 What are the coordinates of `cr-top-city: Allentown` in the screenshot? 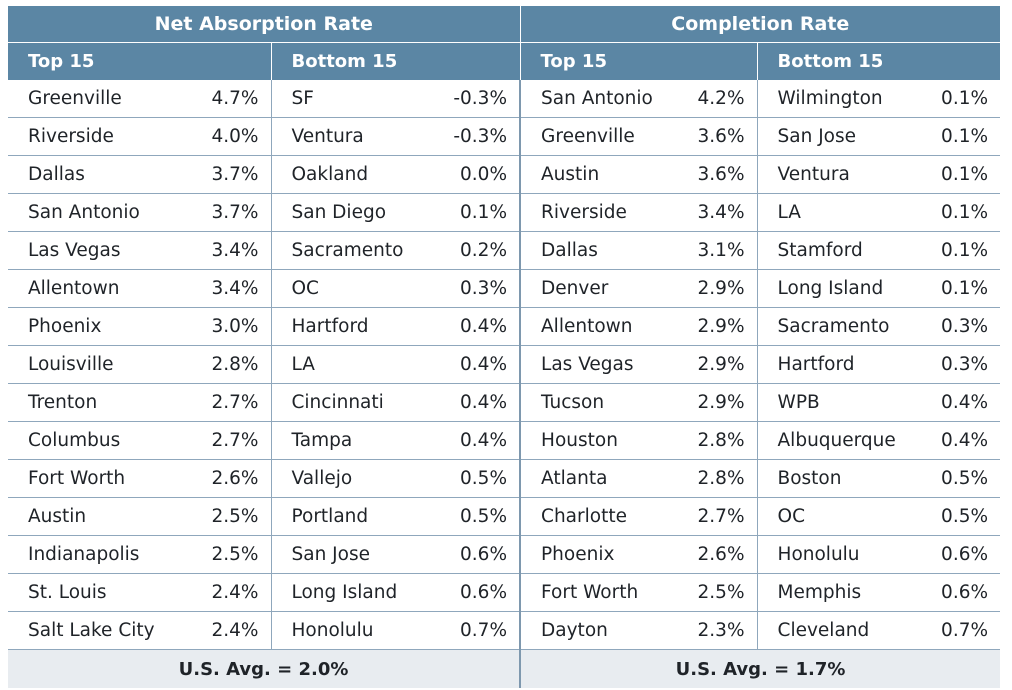 It's located at (598, 326).